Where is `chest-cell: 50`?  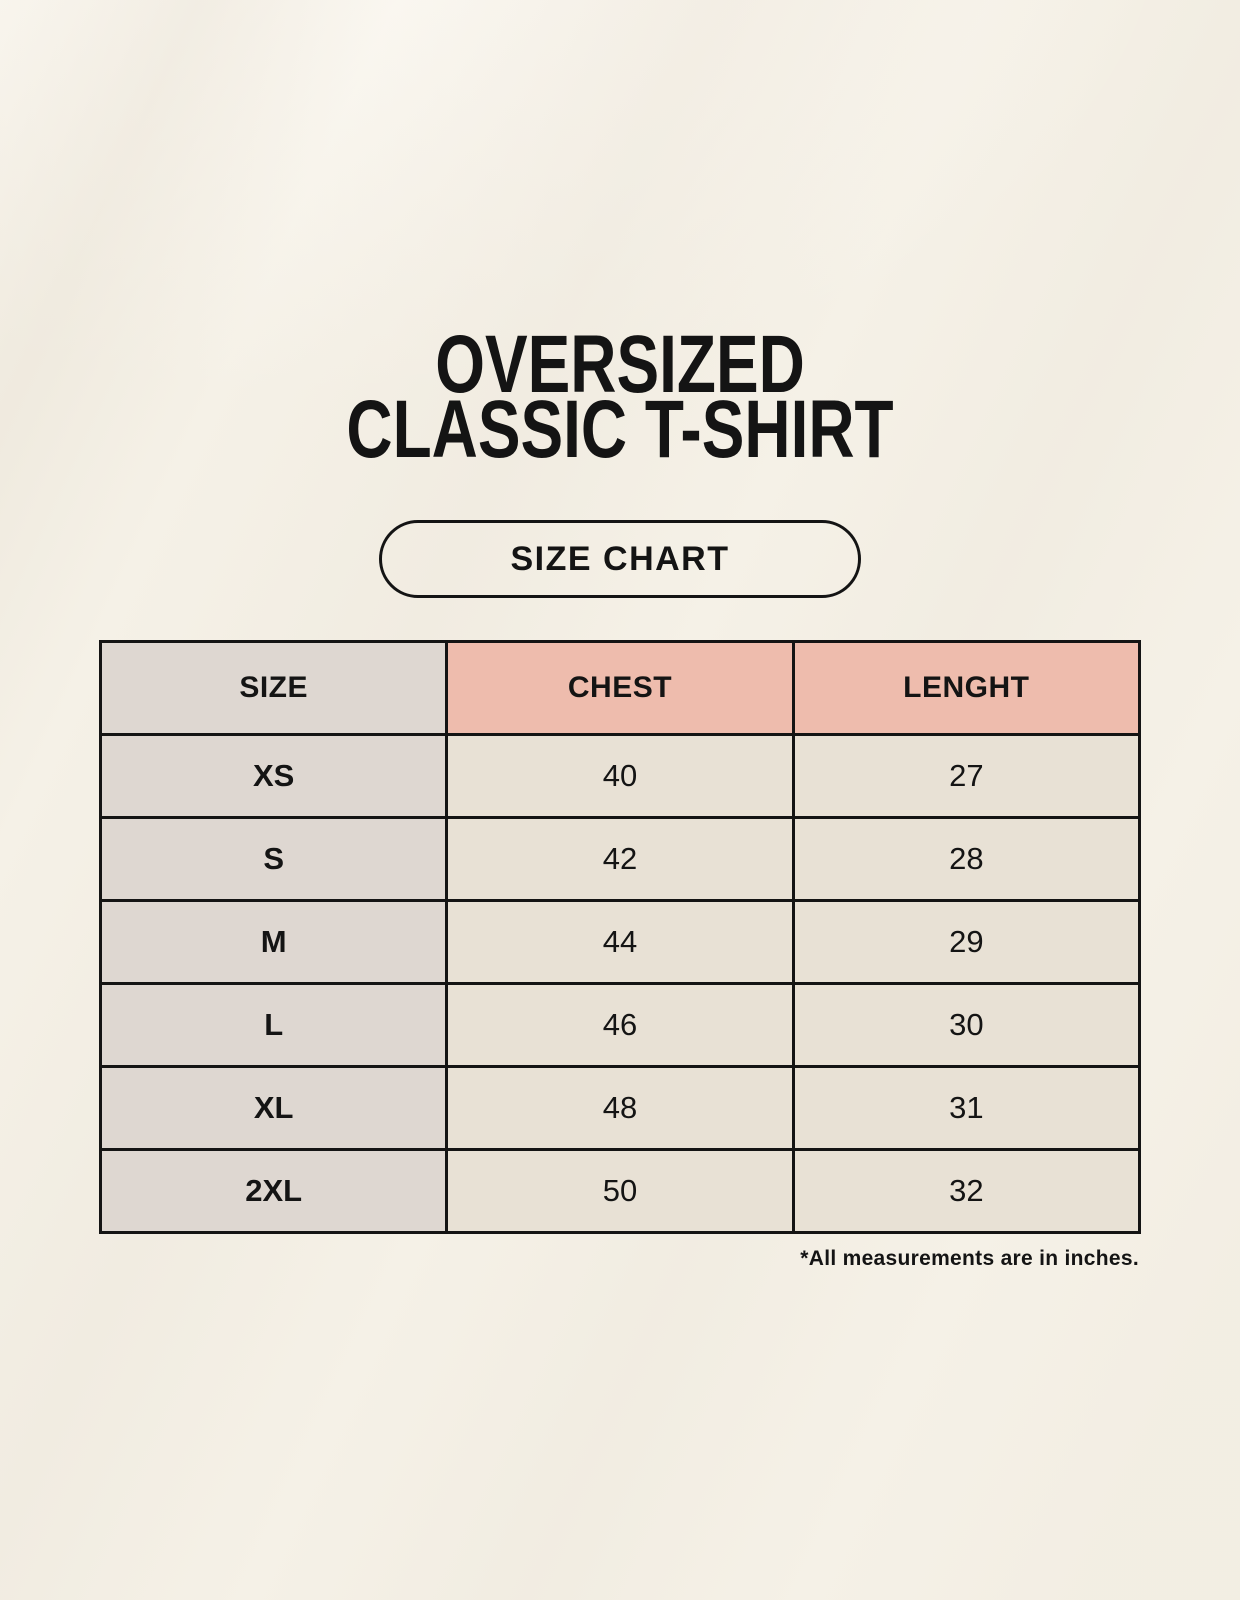
chest-cell: 50 is located at coordinates (620, 1191).